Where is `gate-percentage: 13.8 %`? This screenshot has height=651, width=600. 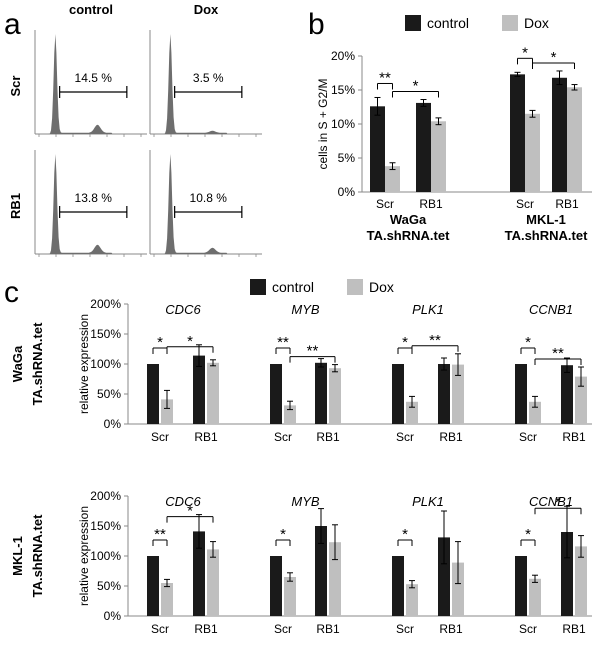 gate-percentage: 13.8 % is located at coordinates (94, 198).